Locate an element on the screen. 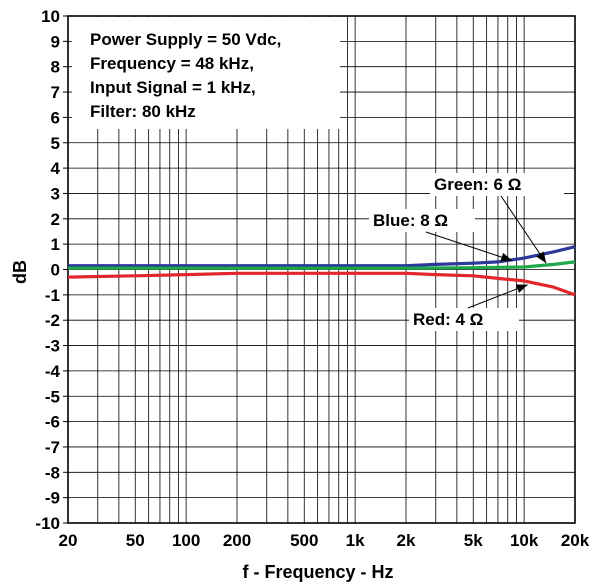 This screenshot has width=597, height=584. condition-line: Input Signal = 1 kHz, is located at coordinates (173, 87).